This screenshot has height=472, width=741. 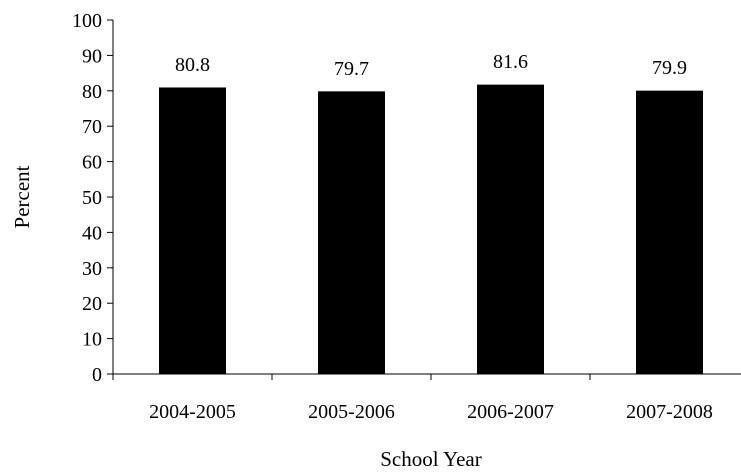 I want to click on y-tick-label: 50, so click(x=92, y=198).